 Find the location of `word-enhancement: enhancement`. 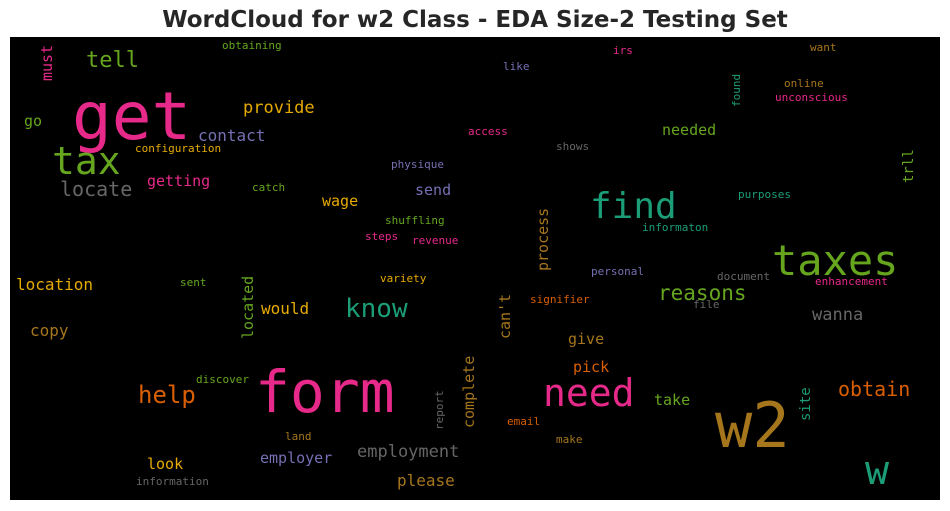

word-enhancement: enhancement is located at coordinates (851, 281).